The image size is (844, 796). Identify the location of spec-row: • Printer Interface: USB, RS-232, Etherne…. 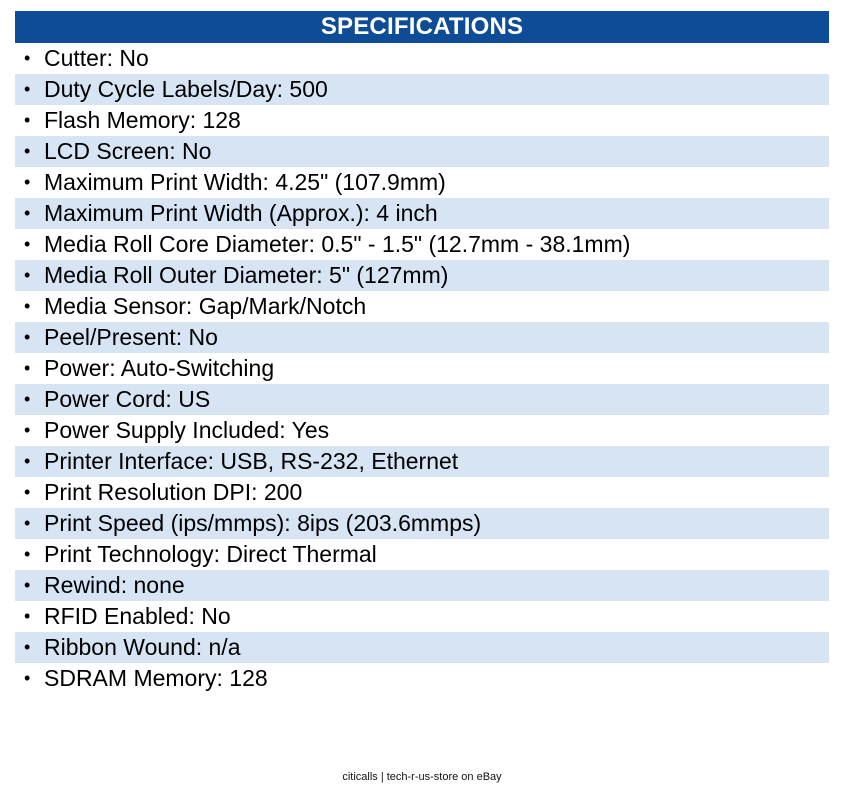
(422, 461).